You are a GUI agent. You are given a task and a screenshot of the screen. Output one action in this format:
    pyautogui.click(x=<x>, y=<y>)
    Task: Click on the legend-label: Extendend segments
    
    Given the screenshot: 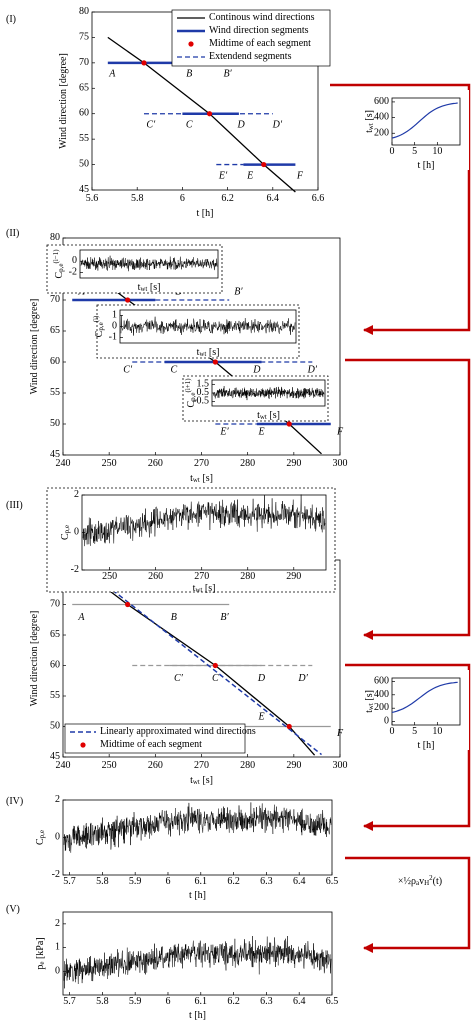 What is the action you would take?
    pyautogui.click(x=250, y=56)
    